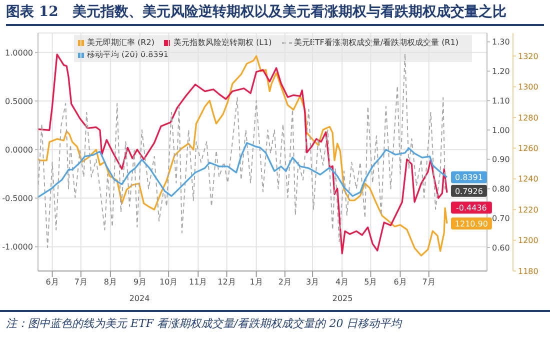  Describe the element at coordinates (501, 247) in the screenshot. I see `y2-tick-label: 0.60` at that location.